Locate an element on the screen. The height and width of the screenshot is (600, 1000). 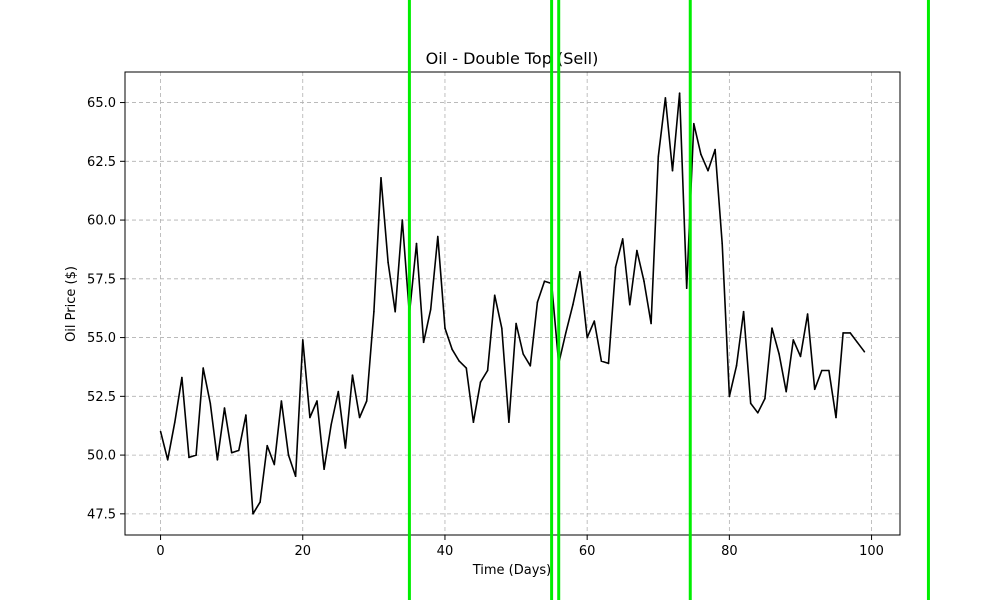
y-tick-label: 60.0 is located at coordinates (101, 221).